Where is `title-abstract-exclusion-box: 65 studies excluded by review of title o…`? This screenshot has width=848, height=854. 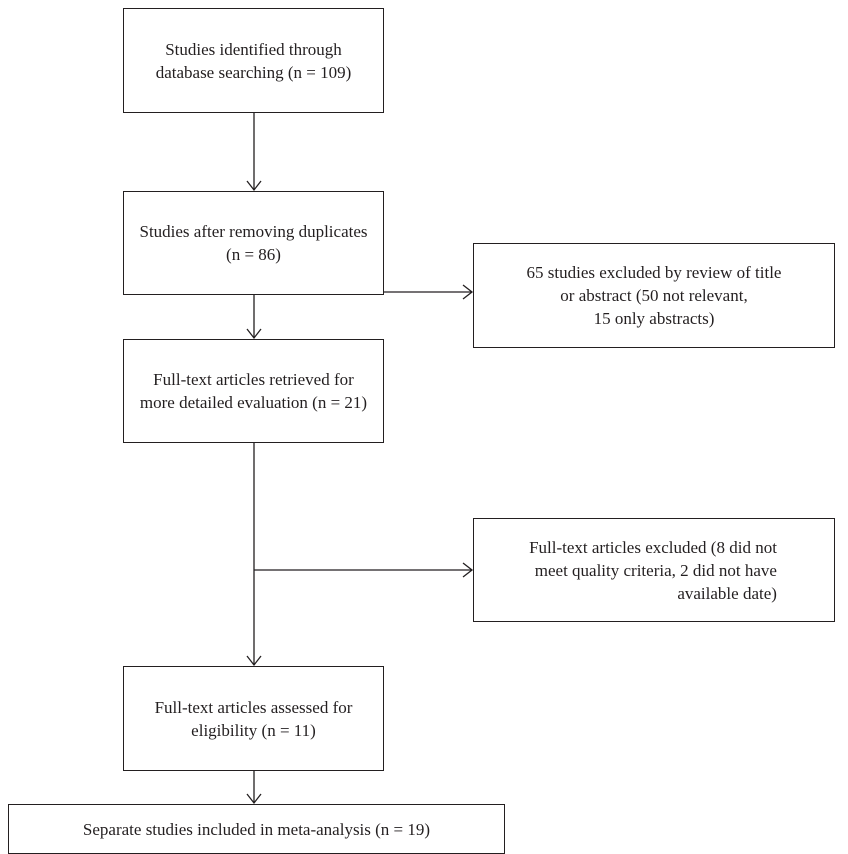
title-abstract-exclusion-box: 65 studies excluded by review of title o… is located at coordinates (654, 295).